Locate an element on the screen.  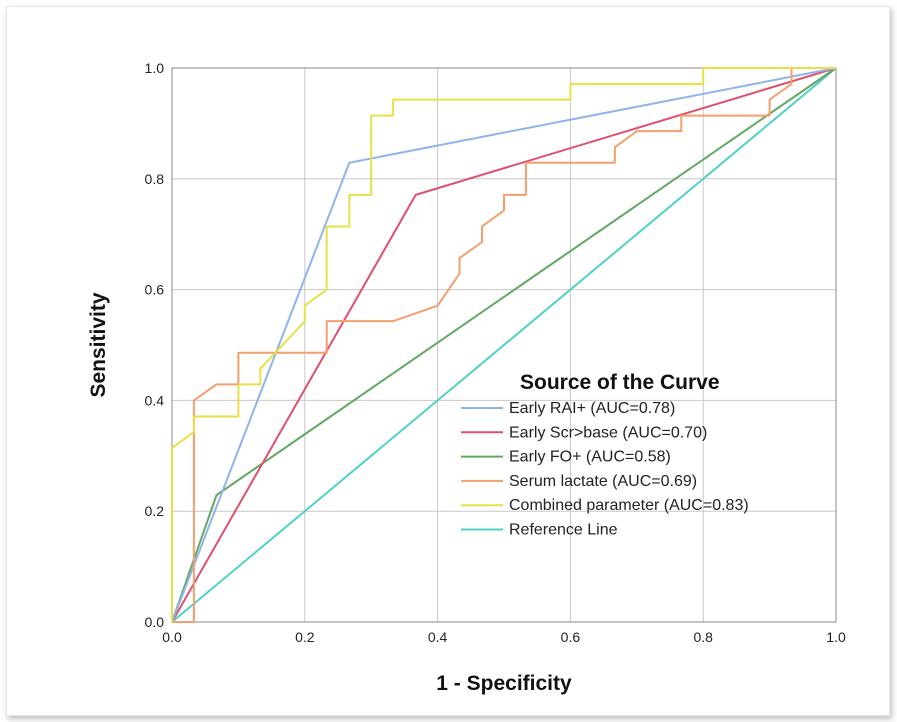
legend-label: Early Scr>base (AUC=0.70) is located at coordinates (608, 432).